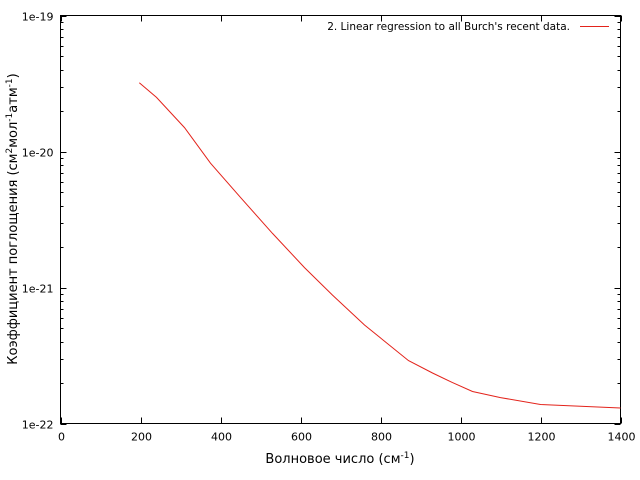  What do you see at coordinates (38, 289) in the screenshot?
I see `y-tick-label: 1e-21` at bounding box center [38, 289].